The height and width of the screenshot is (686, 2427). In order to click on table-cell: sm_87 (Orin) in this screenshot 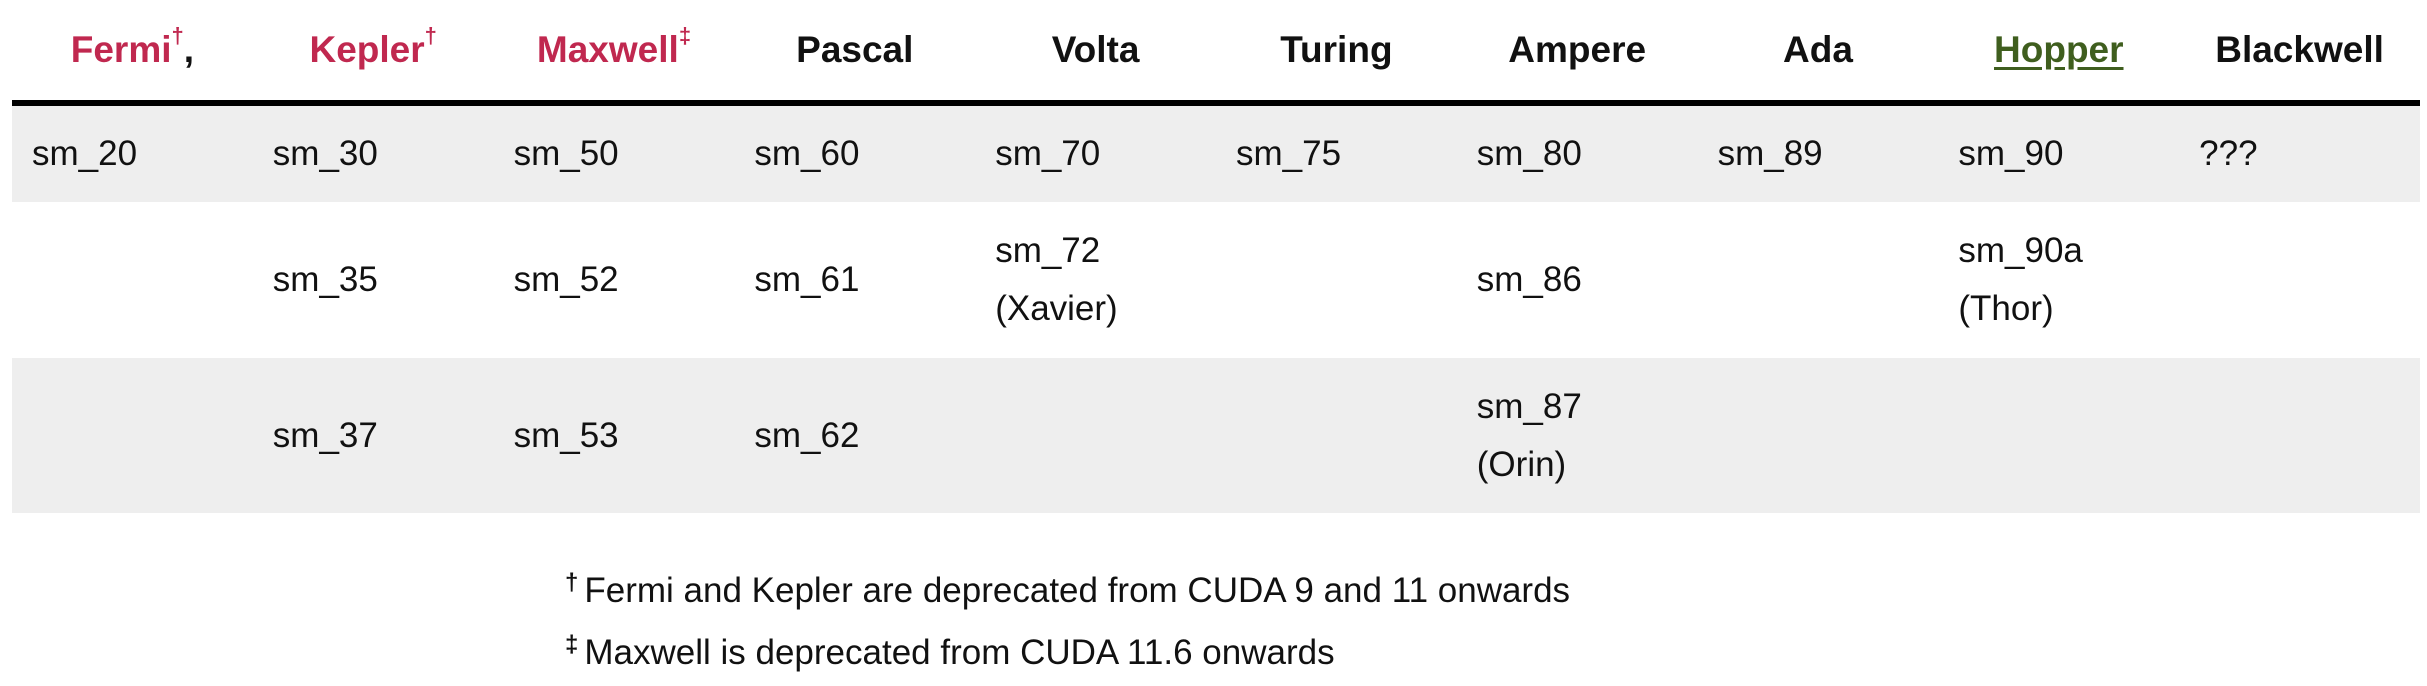, I will do `click(1529, 435)`.